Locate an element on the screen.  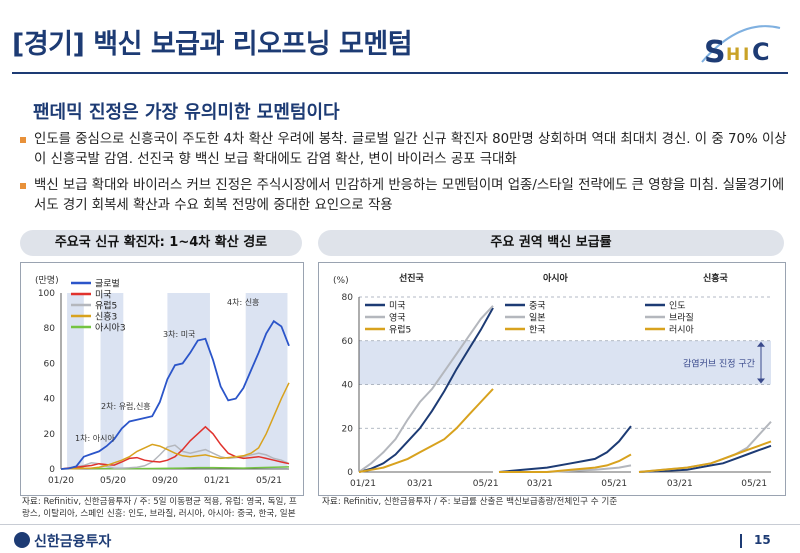
page-divider is located at coordinates (741, 541).